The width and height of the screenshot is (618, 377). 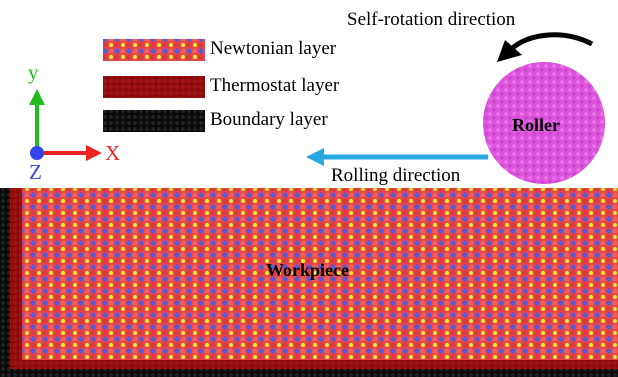 What do you see at coordinates (154, 121) in the screenshot?
I see `legend-swatch-boundary` at bounding box center [154, 121].